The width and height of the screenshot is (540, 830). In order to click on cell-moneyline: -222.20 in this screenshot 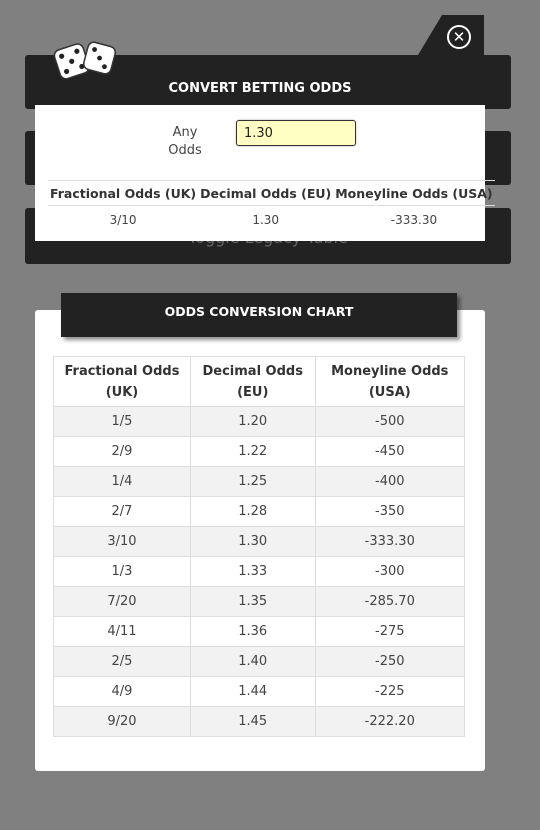, I will do `click(390, 721)`.